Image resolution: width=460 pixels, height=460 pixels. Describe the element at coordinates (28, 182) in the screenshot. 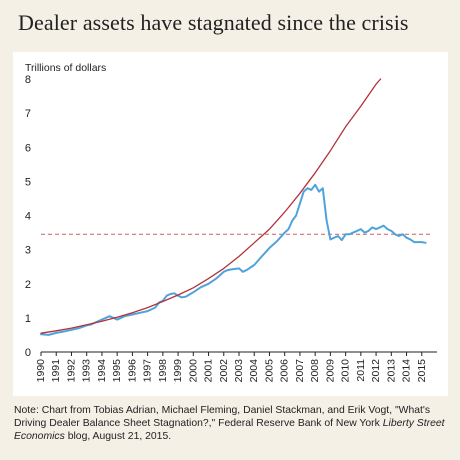

I see `y-tick-label: 5` at that location.